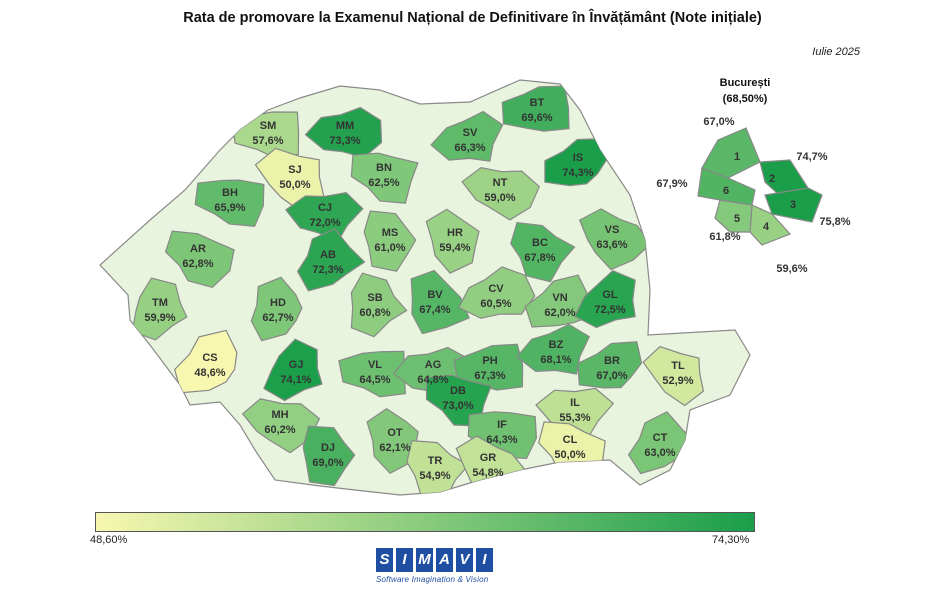 Image resolution: width=945 pixels, height=600 pixels. Describe the element at coordinates (294, 185) in the screenshot. I see `county-value-sj: 50,0%` at that location.